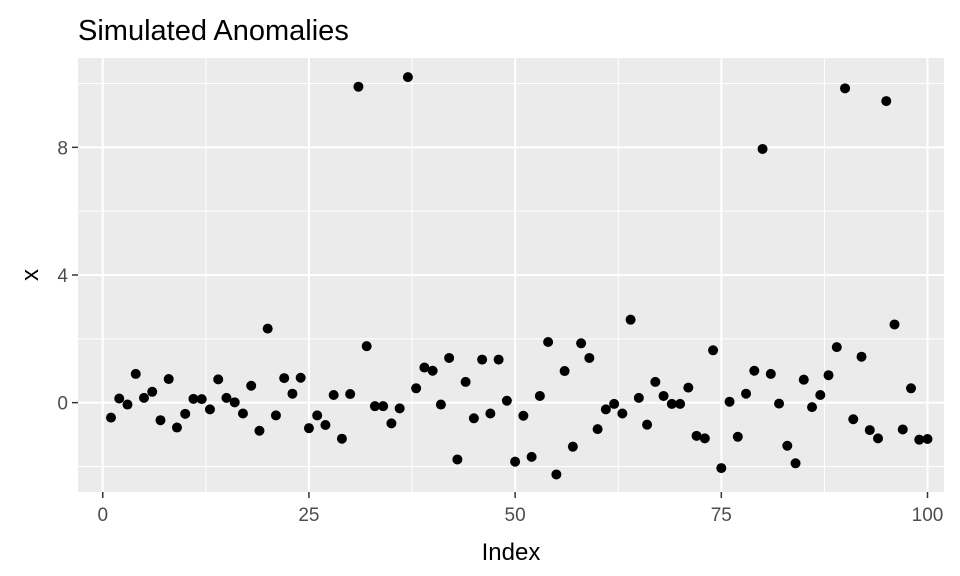 Image resolution: width=960 pixels, height=576 pixels. I want to click on x-tick-label-0: 0, so click(102, 515).